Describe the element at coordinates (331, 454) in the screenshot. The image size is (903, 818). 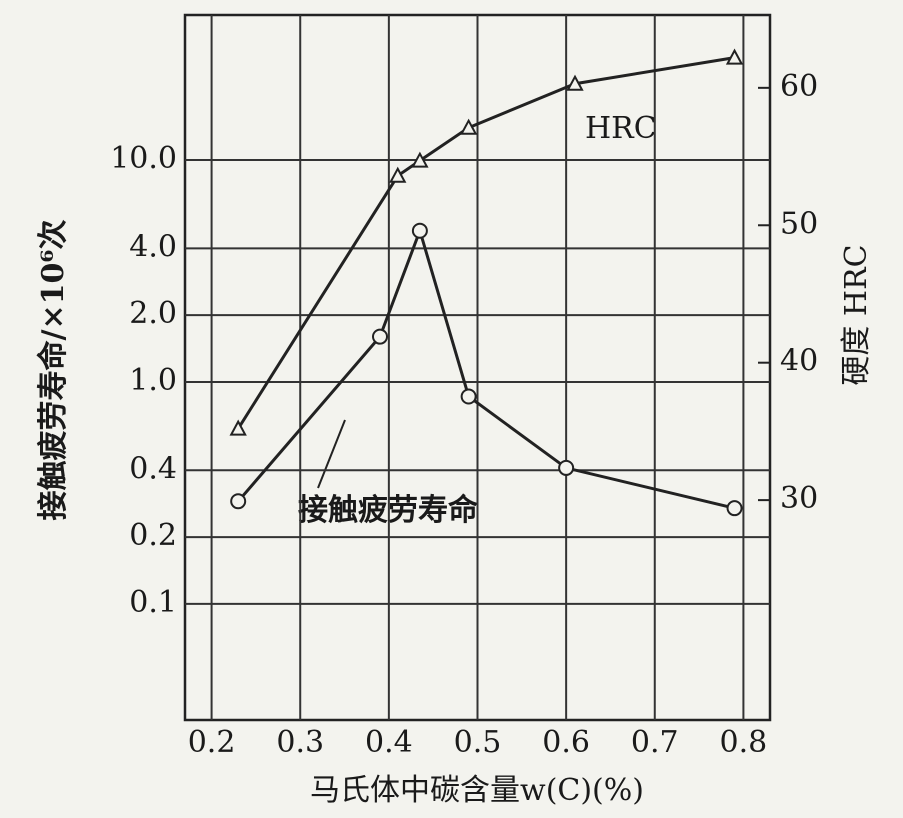
I see `leader-line` at that location.